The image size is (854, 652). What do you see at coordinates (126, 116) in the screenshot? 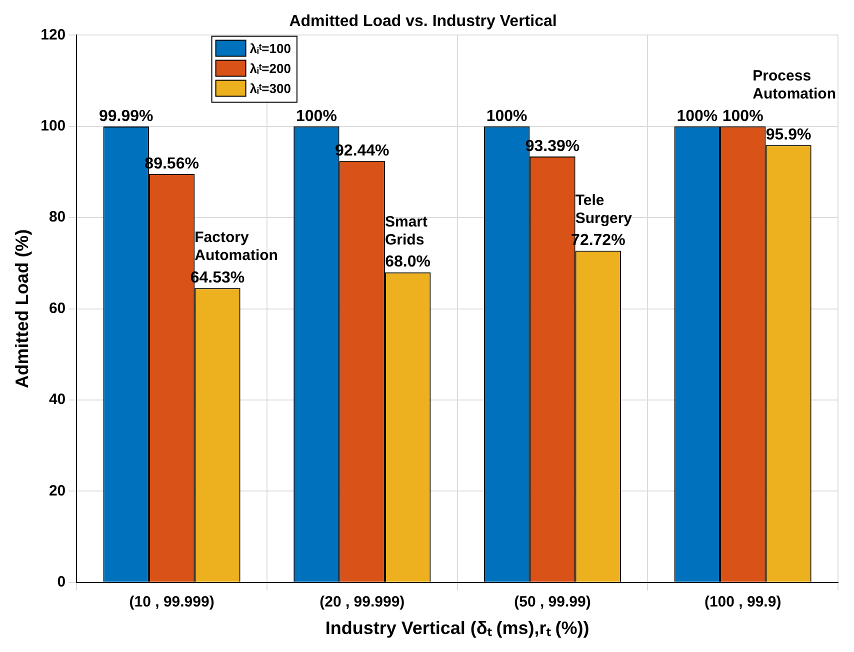
I see `data-label: 99.99%` at bounding box center [126, 116].